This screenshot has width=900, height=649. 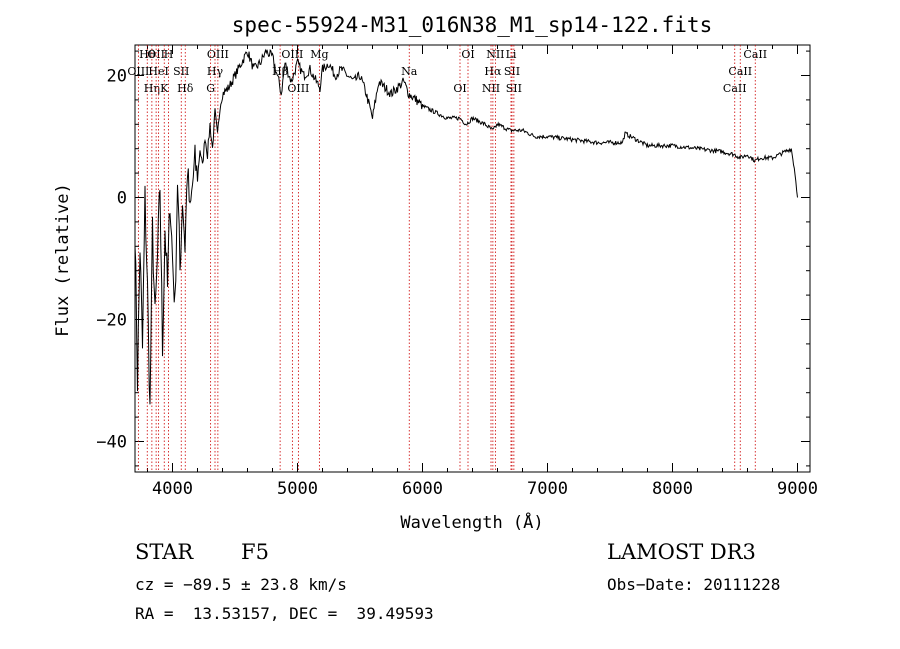 I want to click on y-tick-label: −20, so click(x=111, y=321).